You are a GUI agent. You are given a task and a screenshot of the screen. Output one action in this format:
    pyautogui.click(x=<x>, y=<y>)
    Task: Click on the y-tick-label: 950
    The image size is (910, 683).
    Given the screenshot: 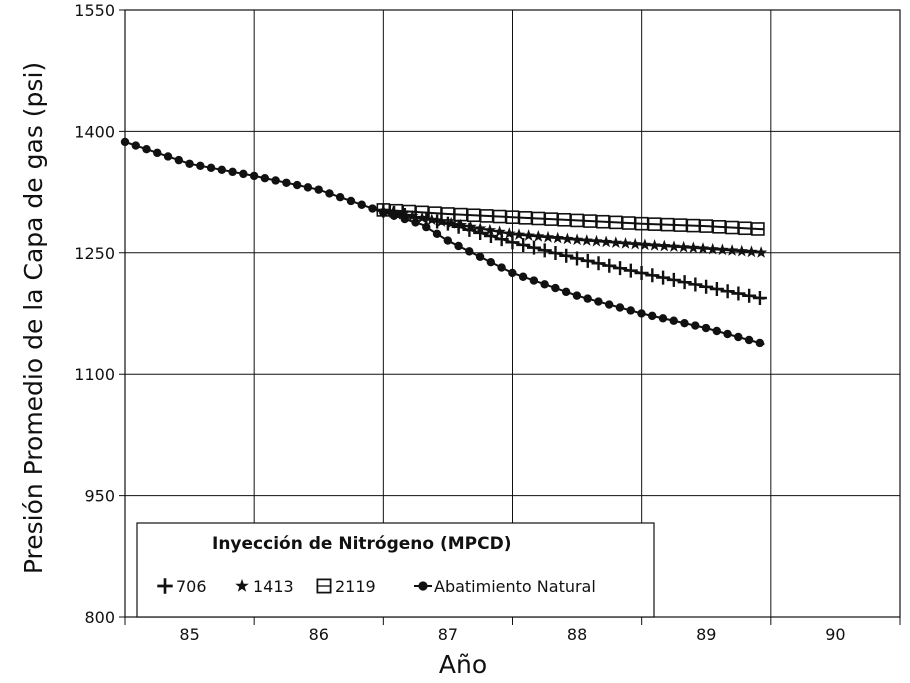 What is the action you would take?
    pyautogui.click(x=99, y=496)
    